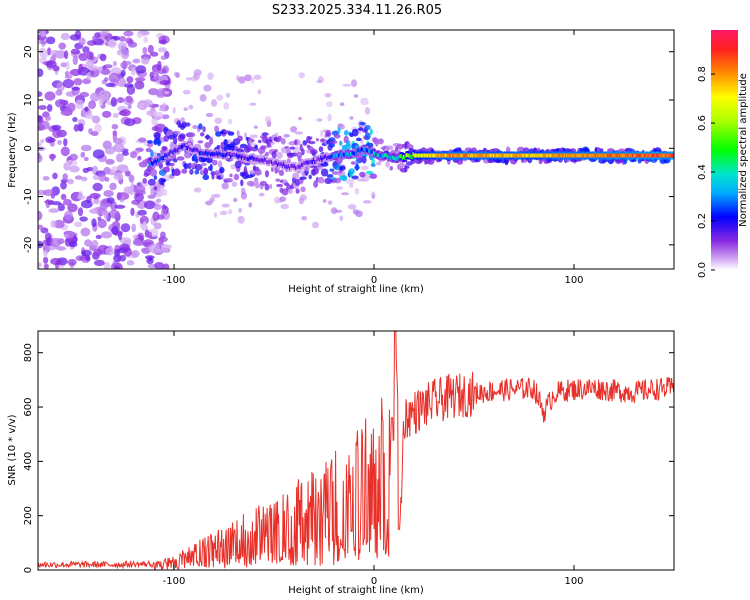  What do you see at coordinates (174, 280) in the screenshot?
I see `spectrogram-x-tick-label: -100` at bounding box center [174, 280].